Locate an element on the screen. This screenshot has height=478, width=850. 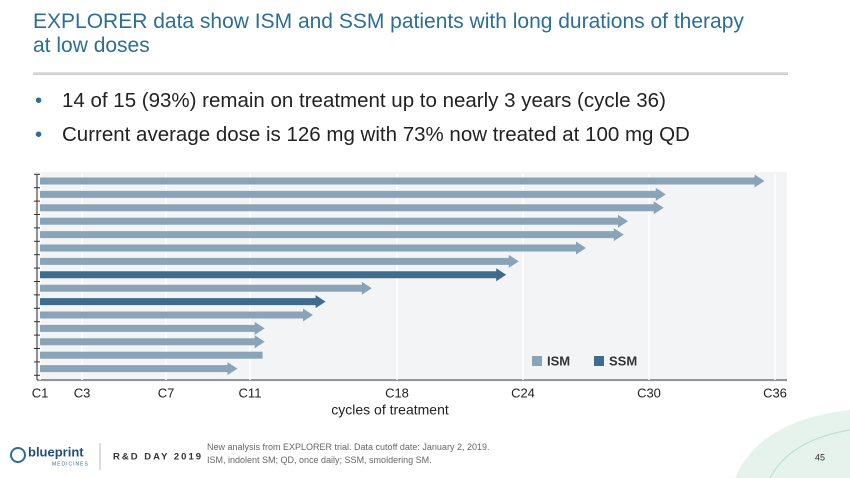
logo-mark is located at coordinates (18, 455).